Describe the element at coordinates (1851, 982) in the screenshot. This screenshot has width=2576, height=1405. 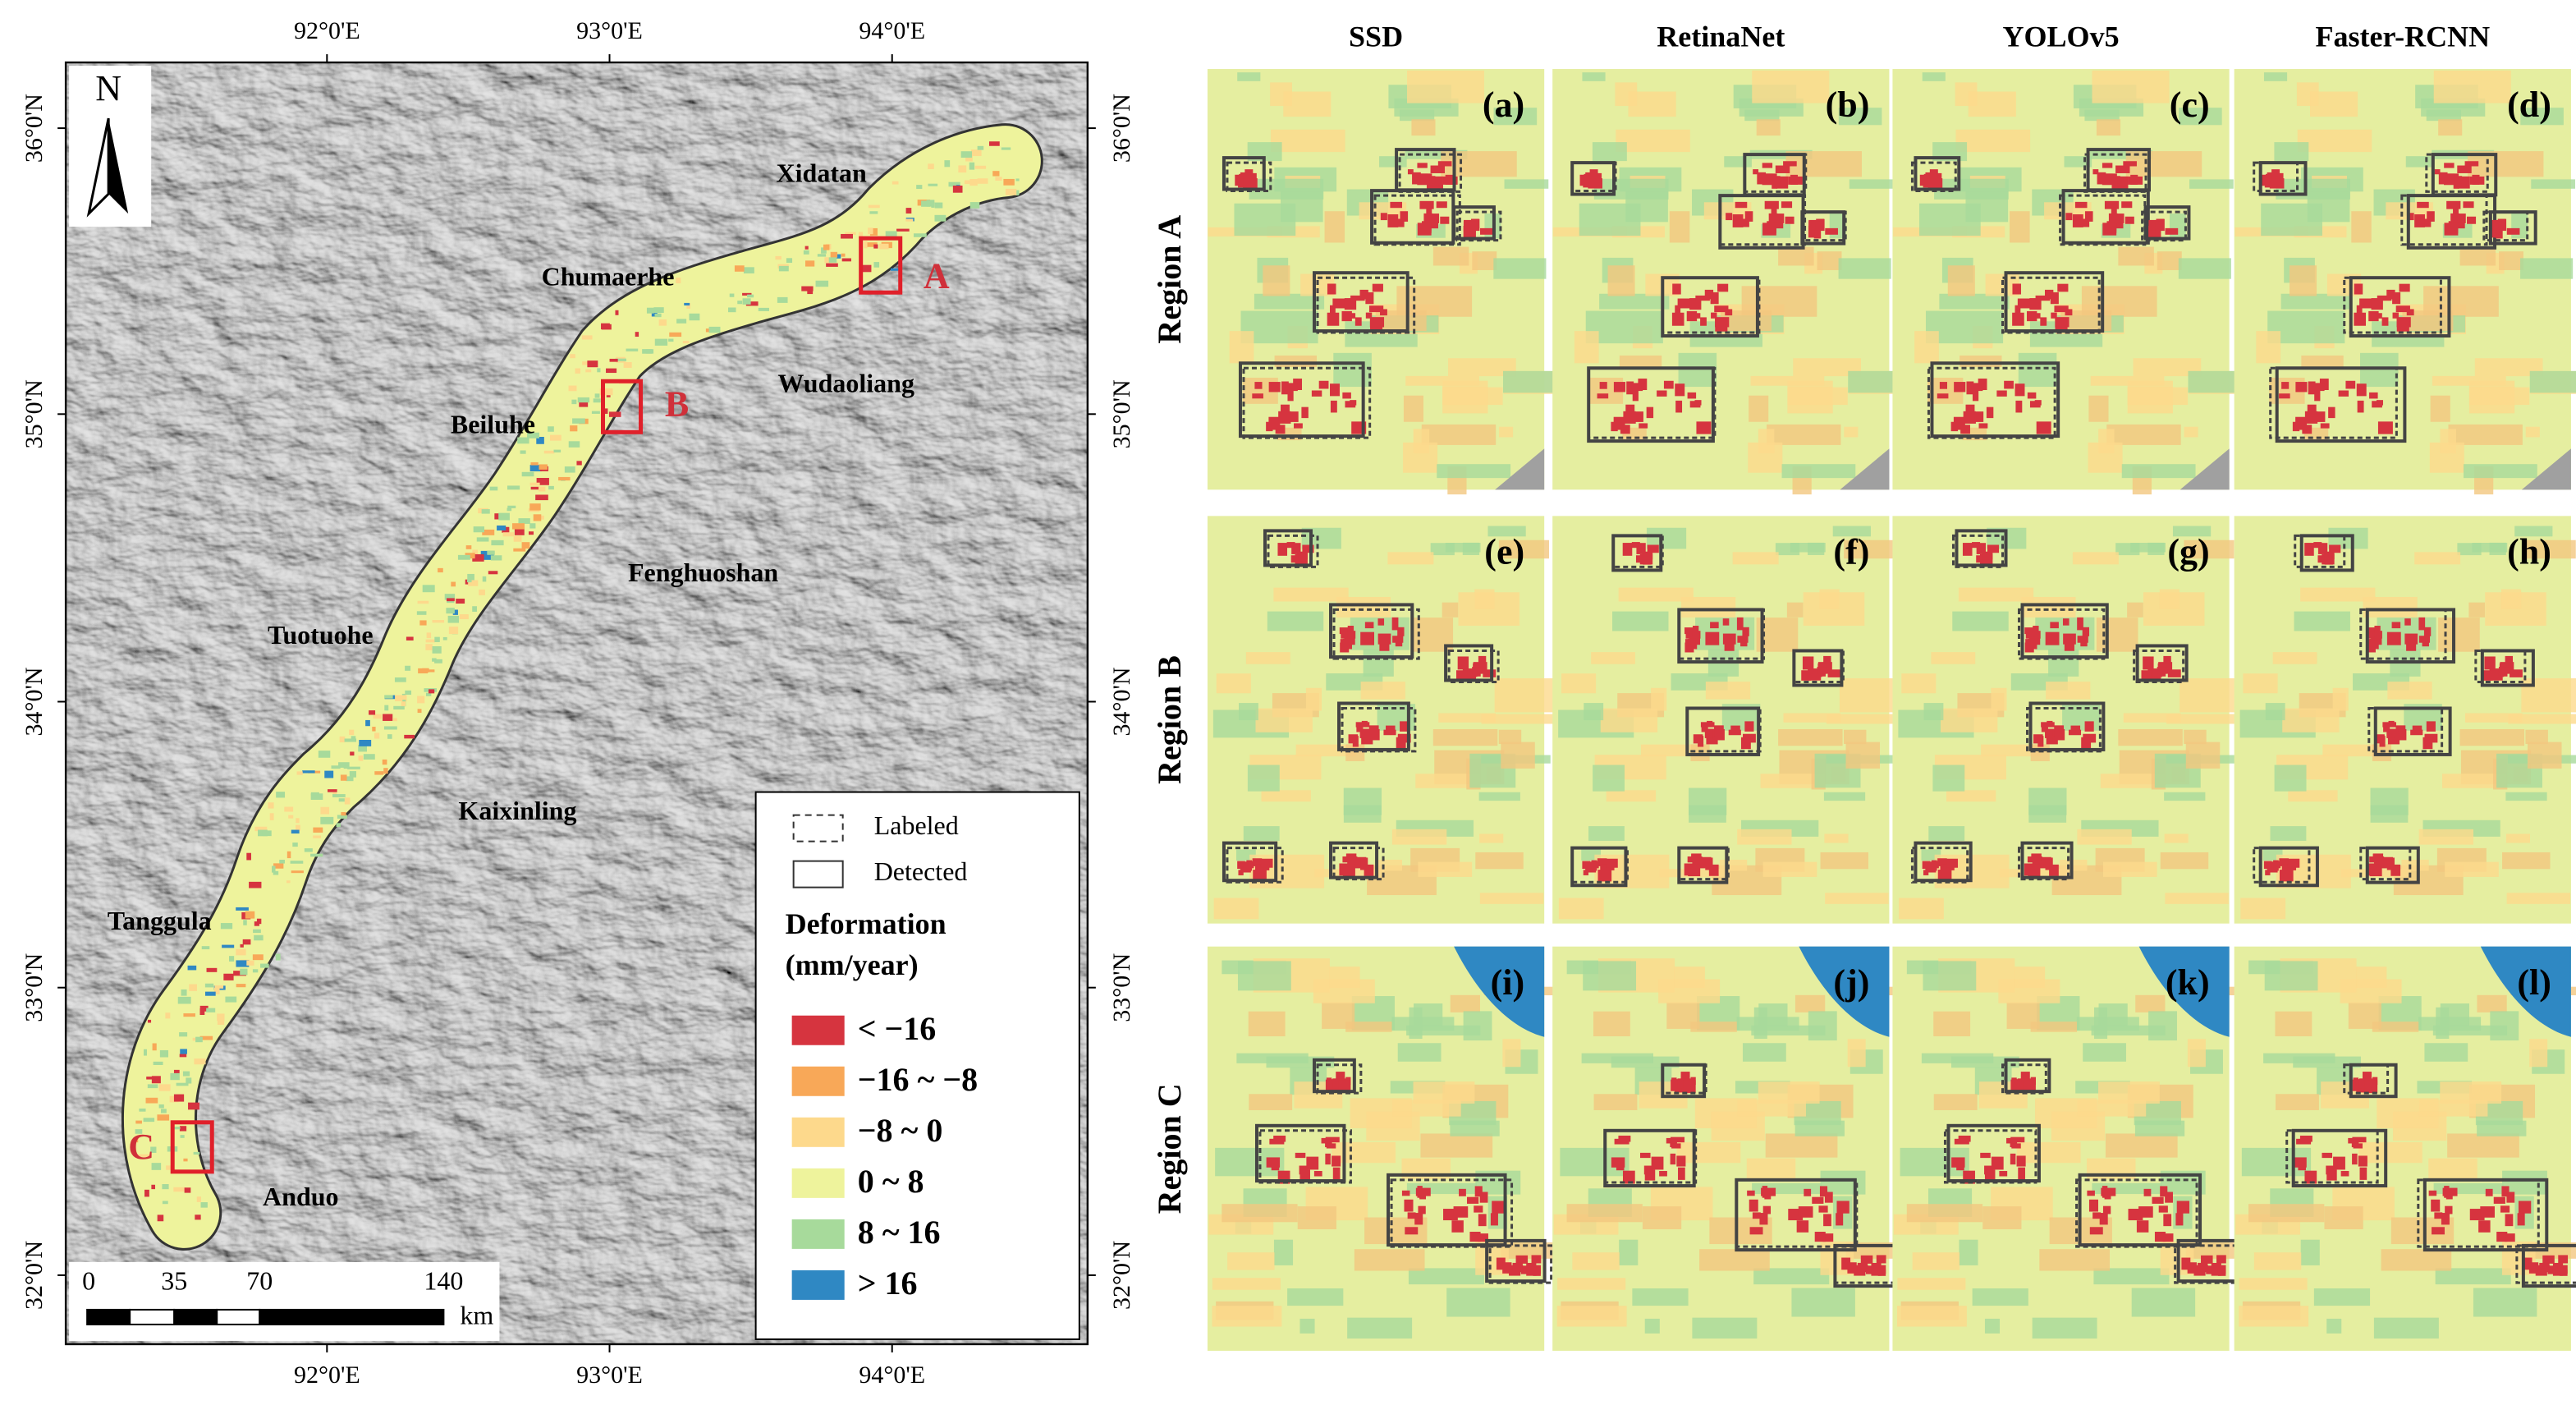
I see `panel-label: (j)` at that location.